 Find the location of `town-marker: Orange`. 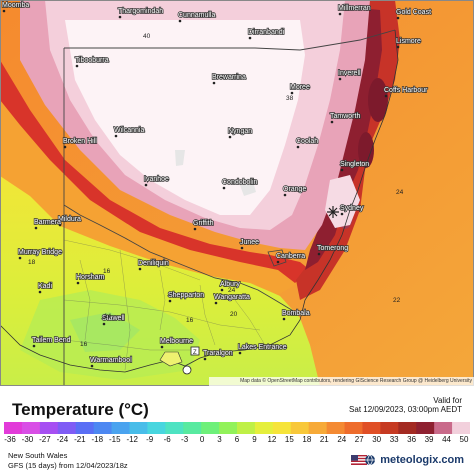

town-marker: Orange is located at coordinates (294, 191).